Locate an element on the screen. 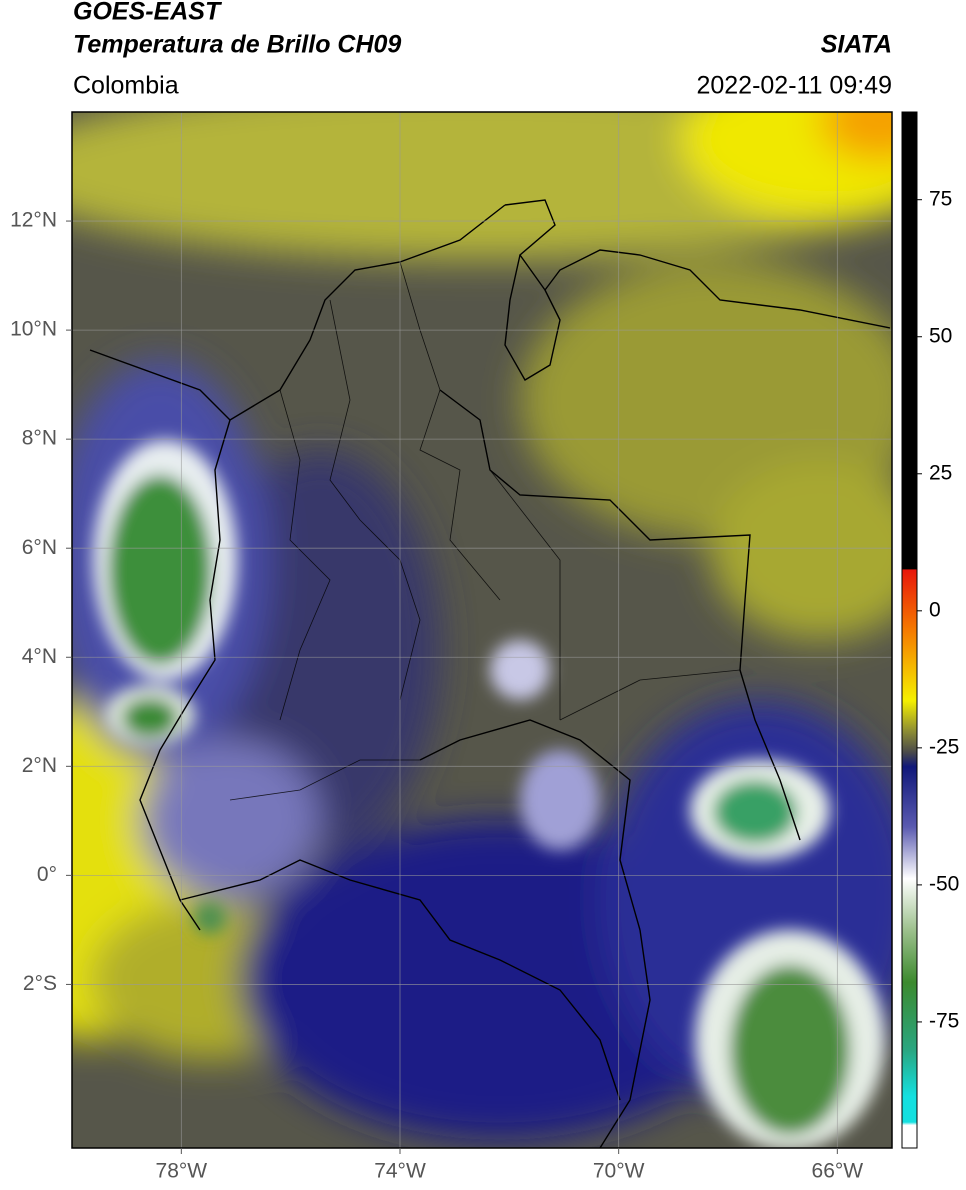 This screenshot has height=1190, width=966. x-tick-label: 70°W is located at coordinates (619, 1171).